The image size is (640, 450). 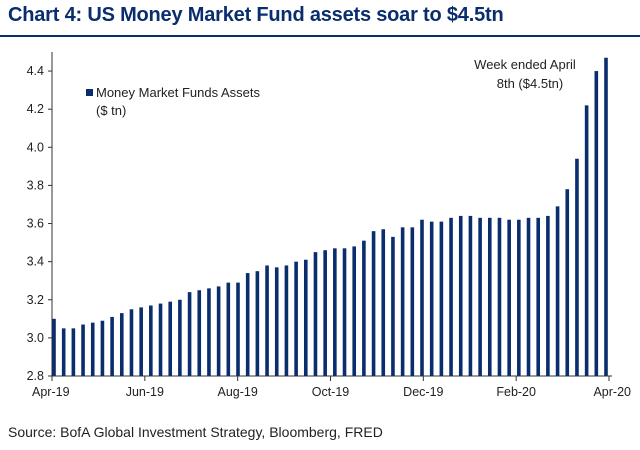 I want to click on x-tick-label: Apr-20, so click(x=612, y=392).